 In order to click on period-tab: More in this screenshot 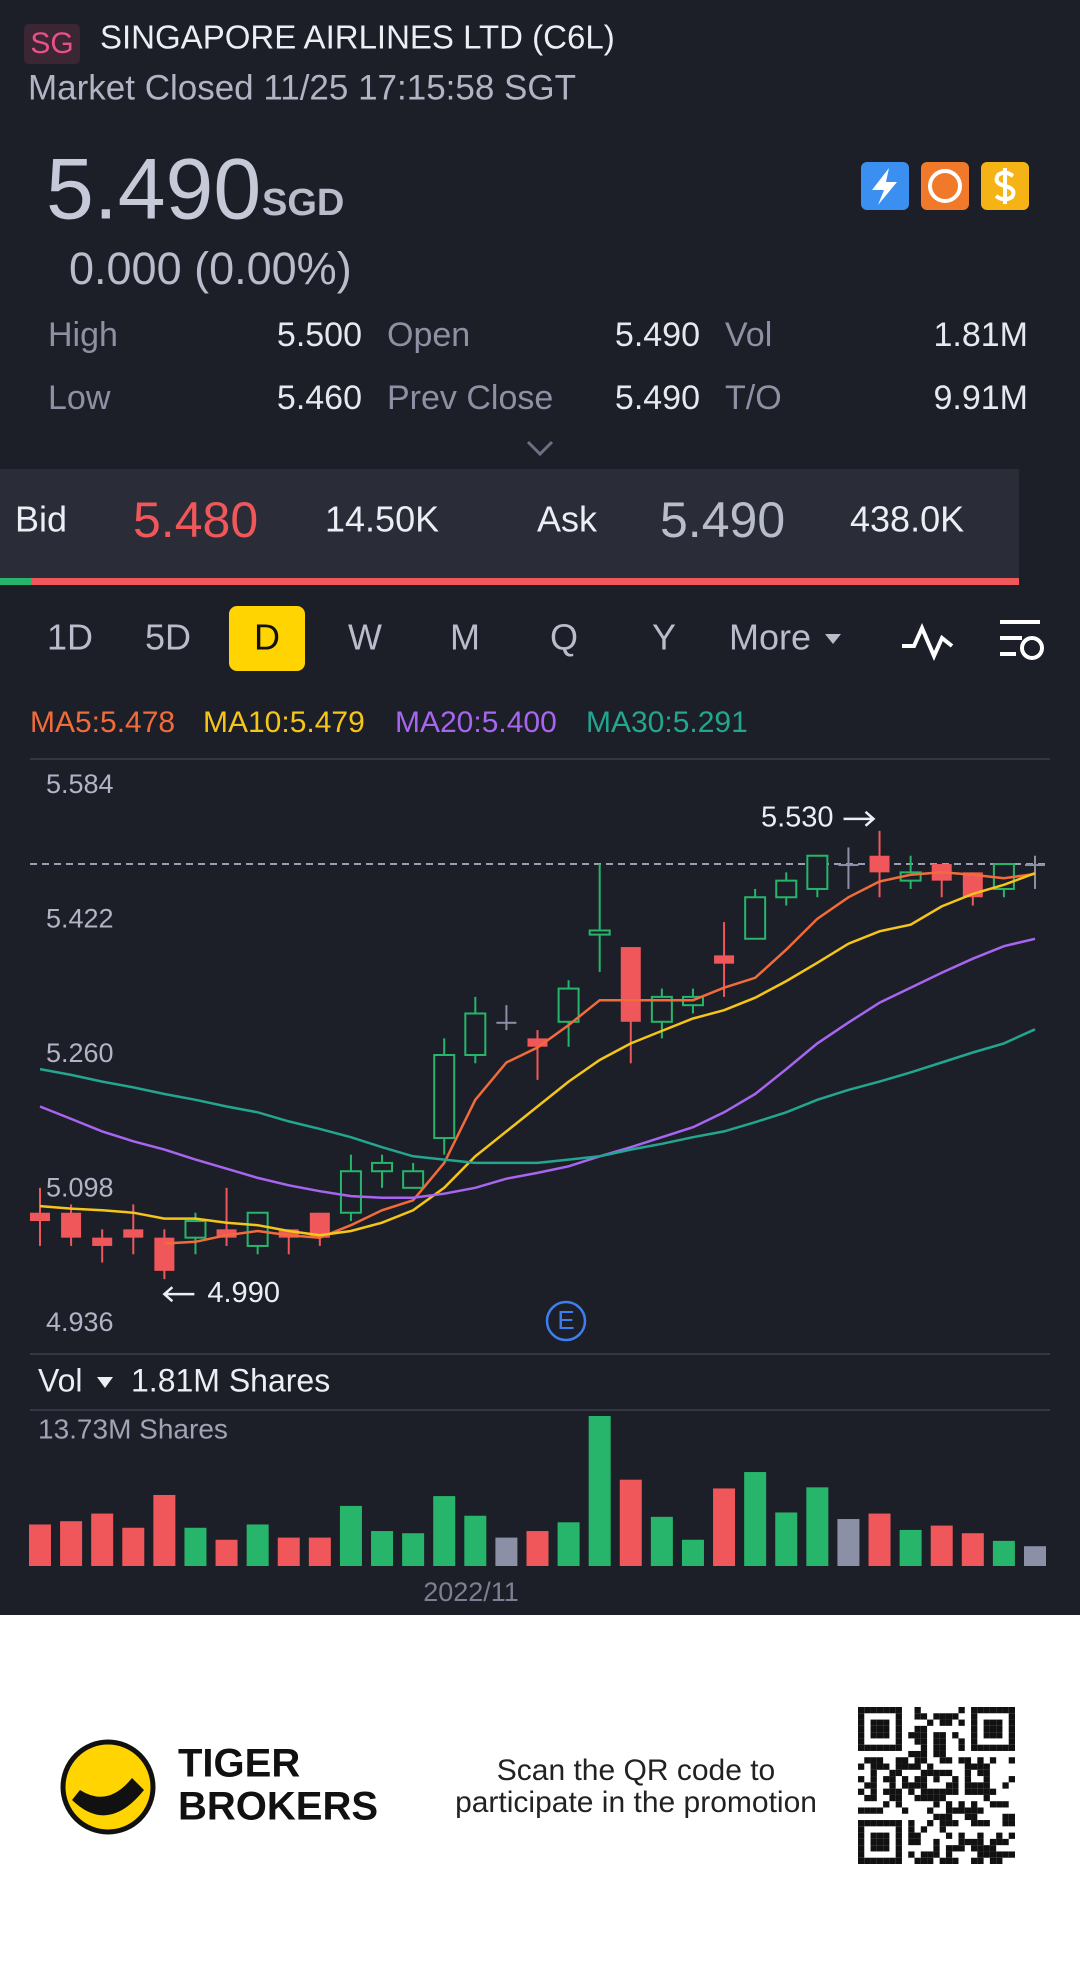, I will do `click(770, 637)`.